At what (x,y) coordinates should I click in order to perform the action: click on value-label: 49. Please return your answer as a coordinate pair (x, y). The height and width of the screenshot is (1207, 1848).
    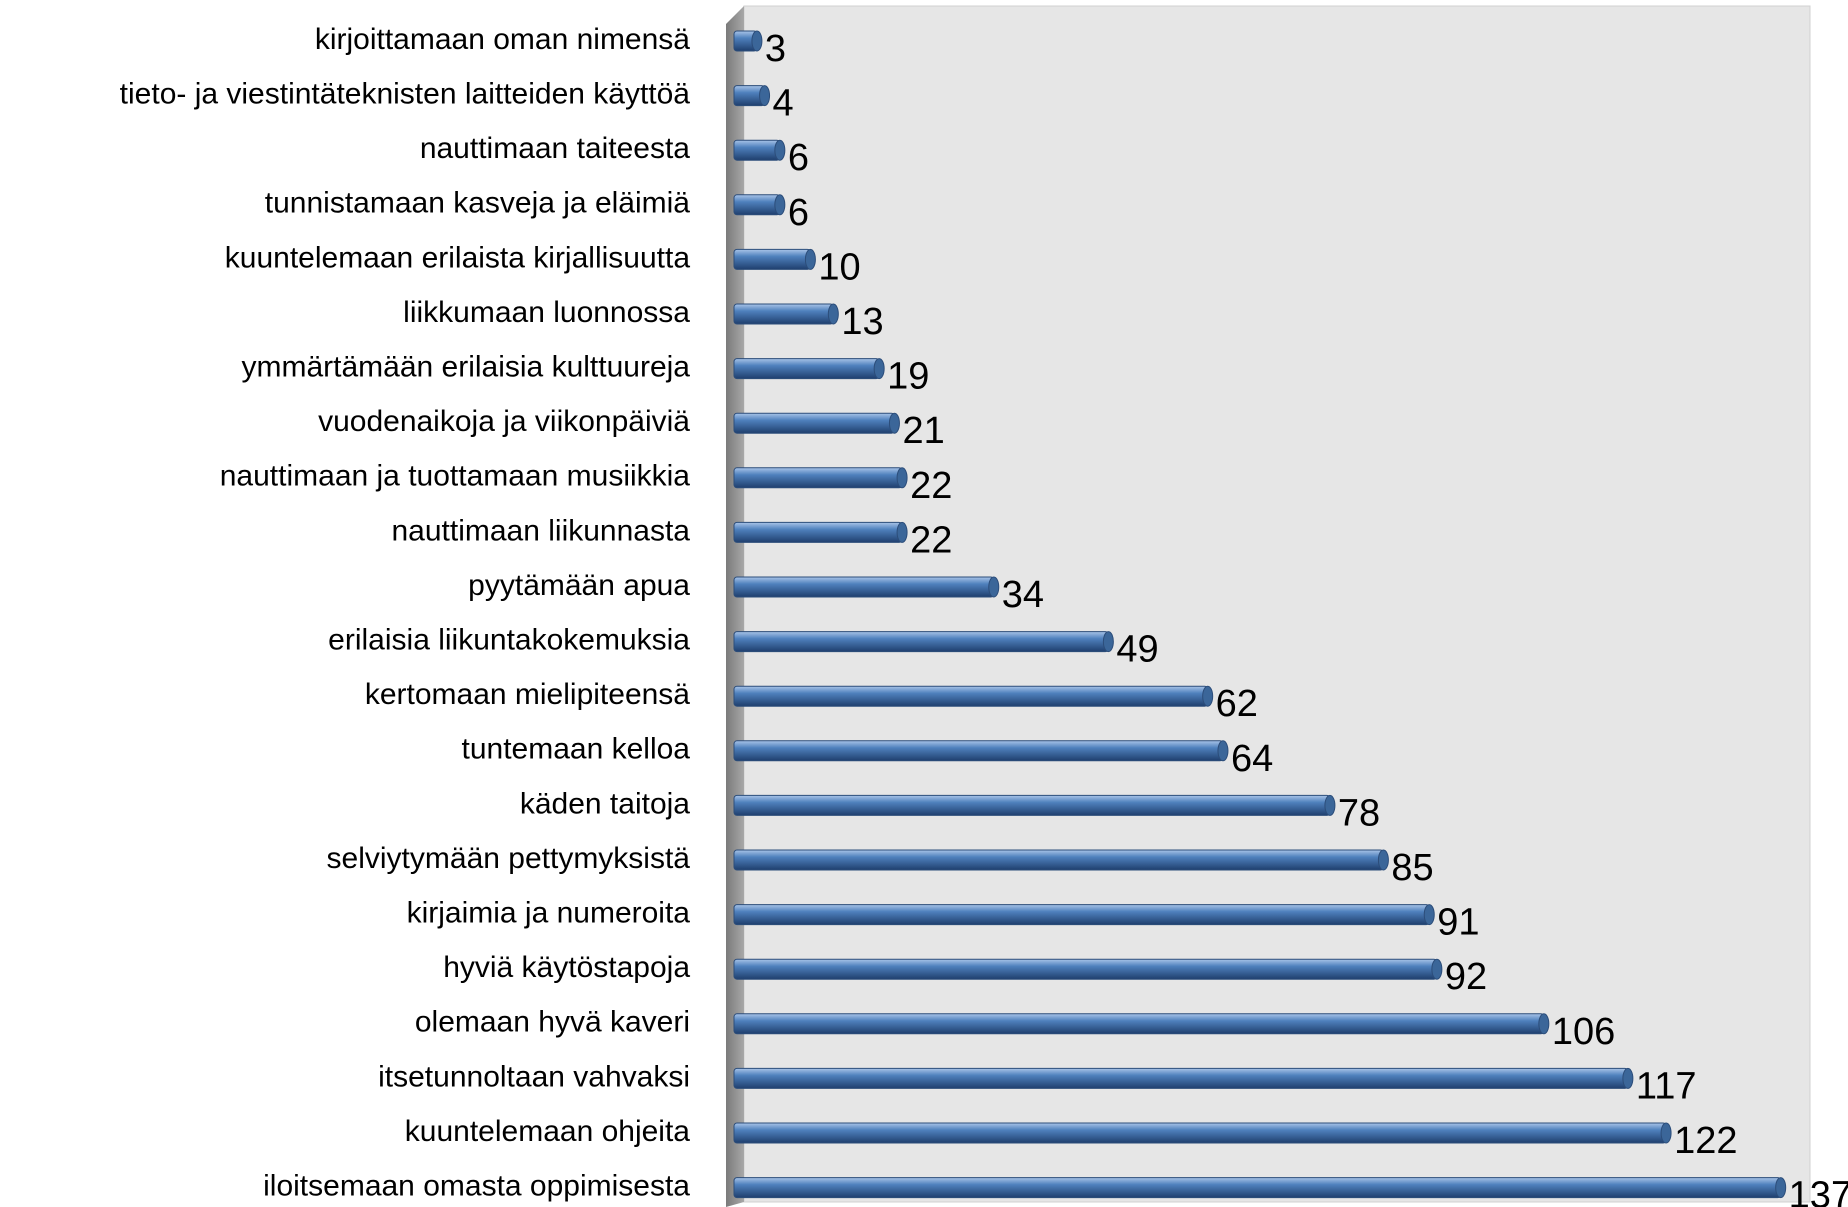
    Looking at the image, I should click on (1137, 650).